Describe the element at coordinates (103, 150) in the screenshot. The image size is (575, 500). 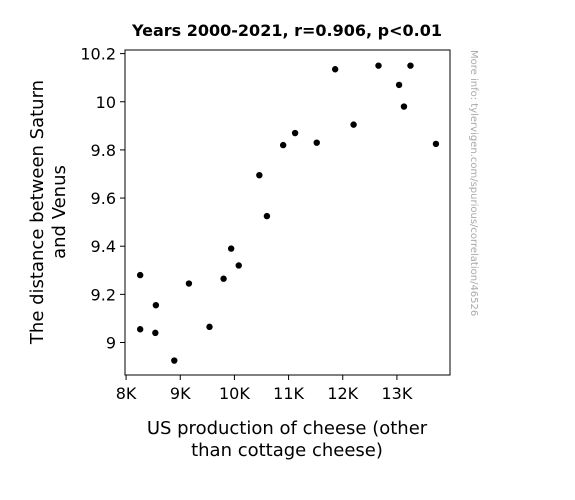
I see `y-tick-label: 9.8` at that location.